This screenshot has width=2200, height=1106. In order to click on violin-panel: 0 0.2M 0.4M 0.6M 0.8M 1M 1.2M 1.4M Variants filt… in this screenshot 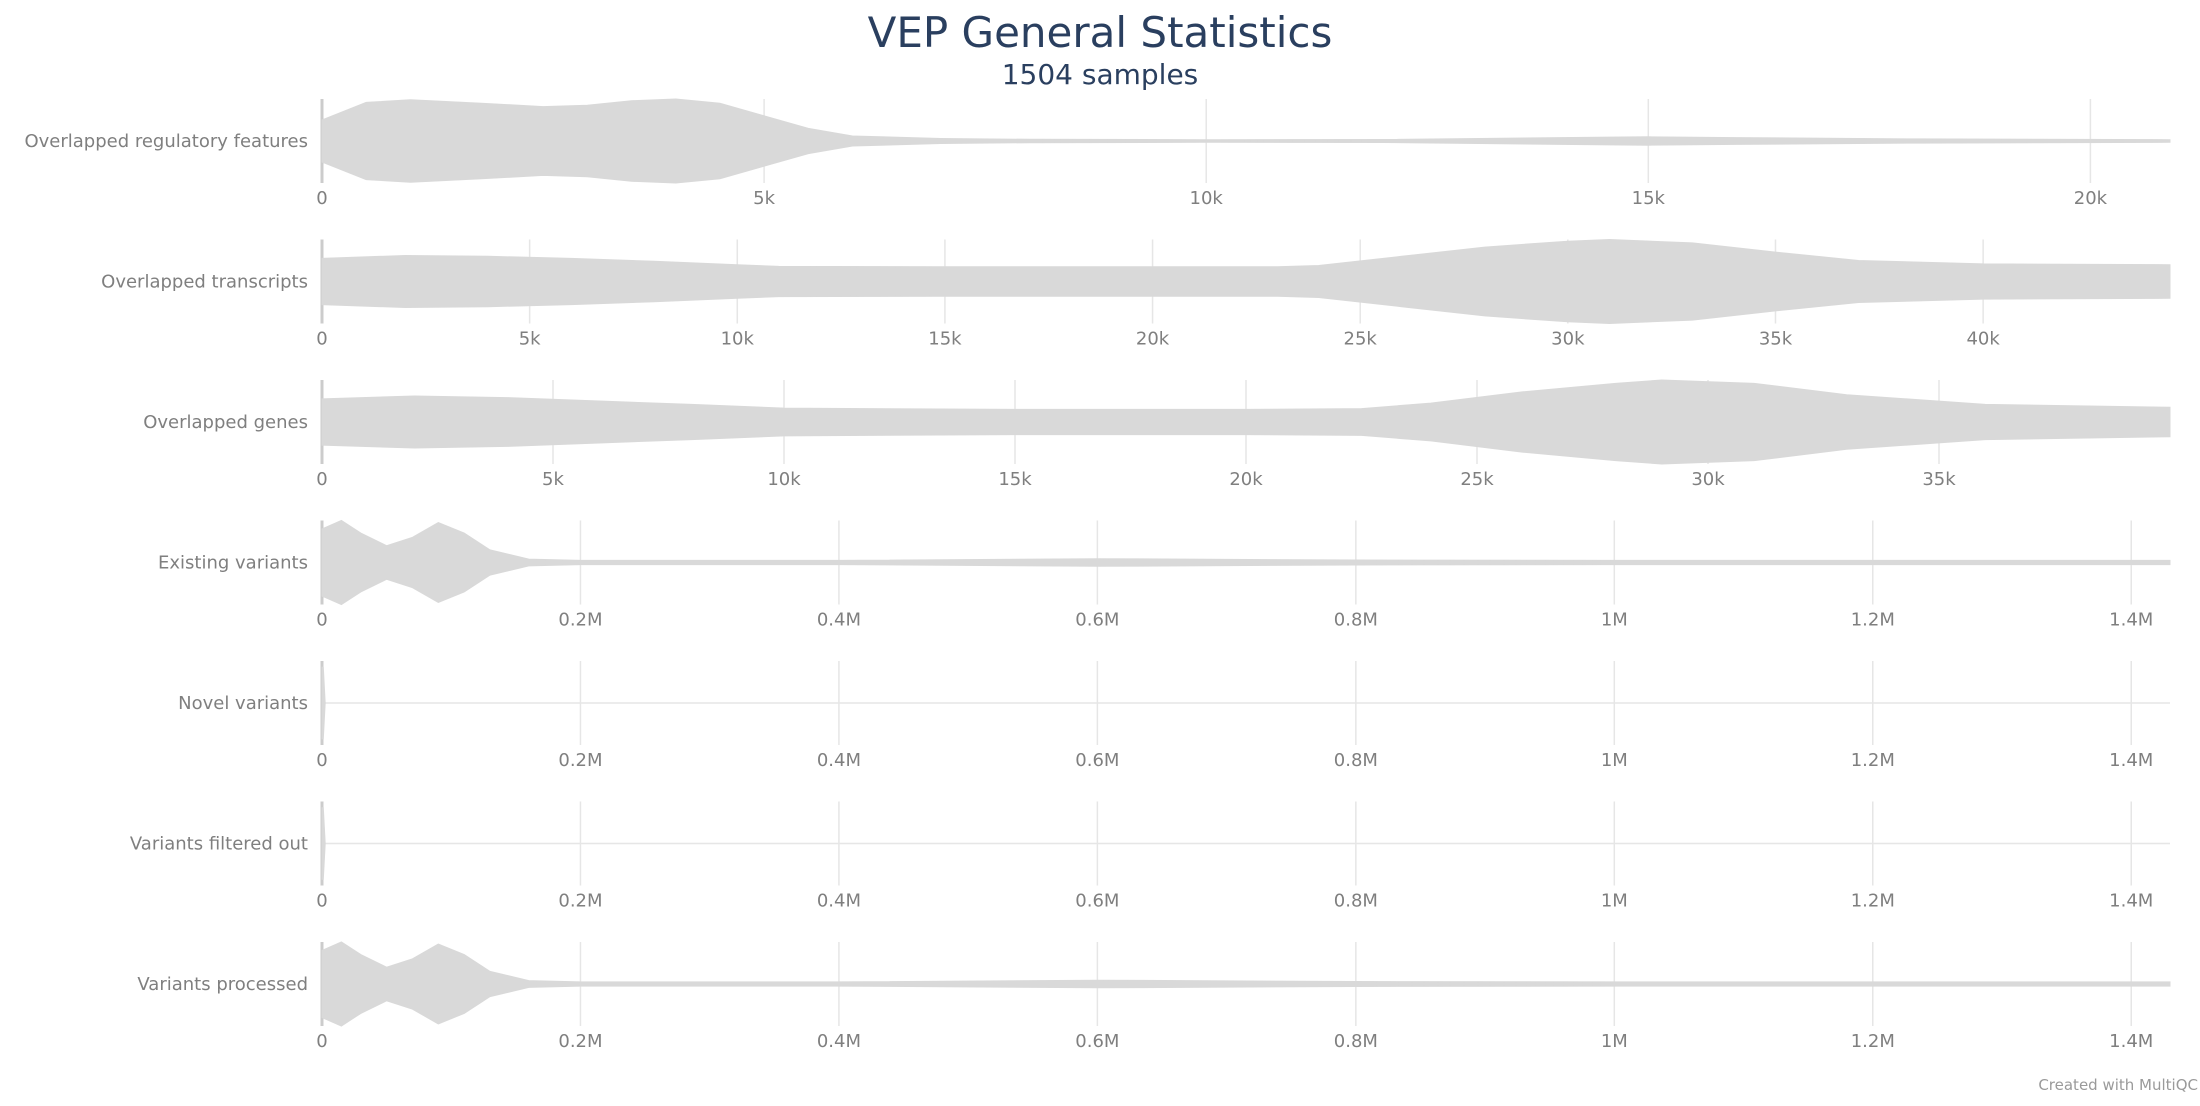, I will do `click(1150, 856)`.